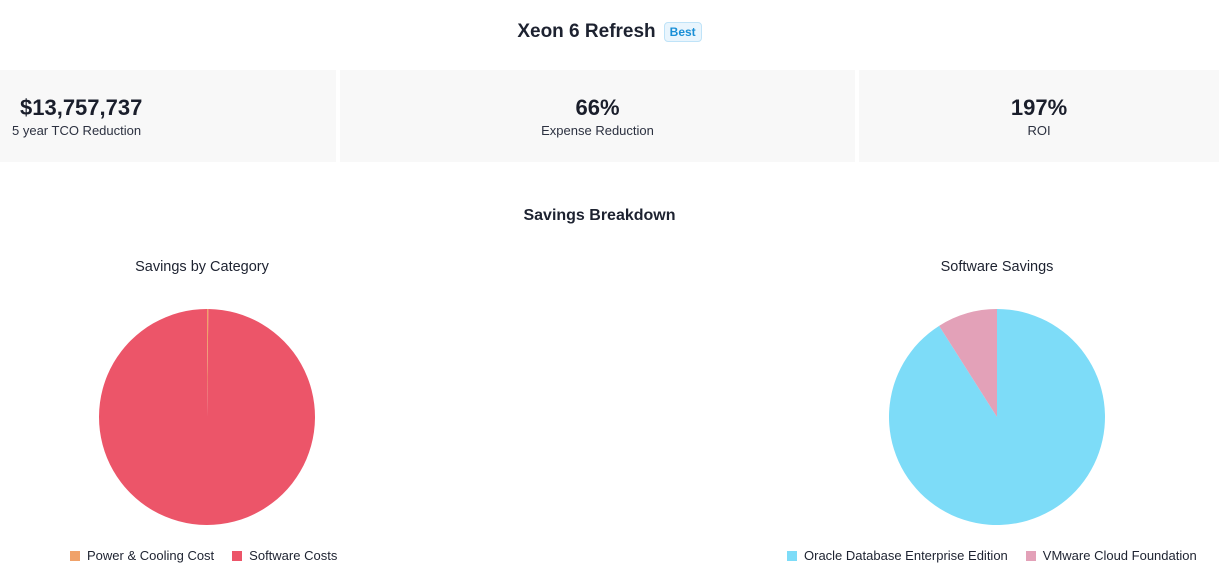 The width and height of the screenshot is (1219, 575). I want to click on page-title: Xeon 6 Refresh, so click(586, 31).